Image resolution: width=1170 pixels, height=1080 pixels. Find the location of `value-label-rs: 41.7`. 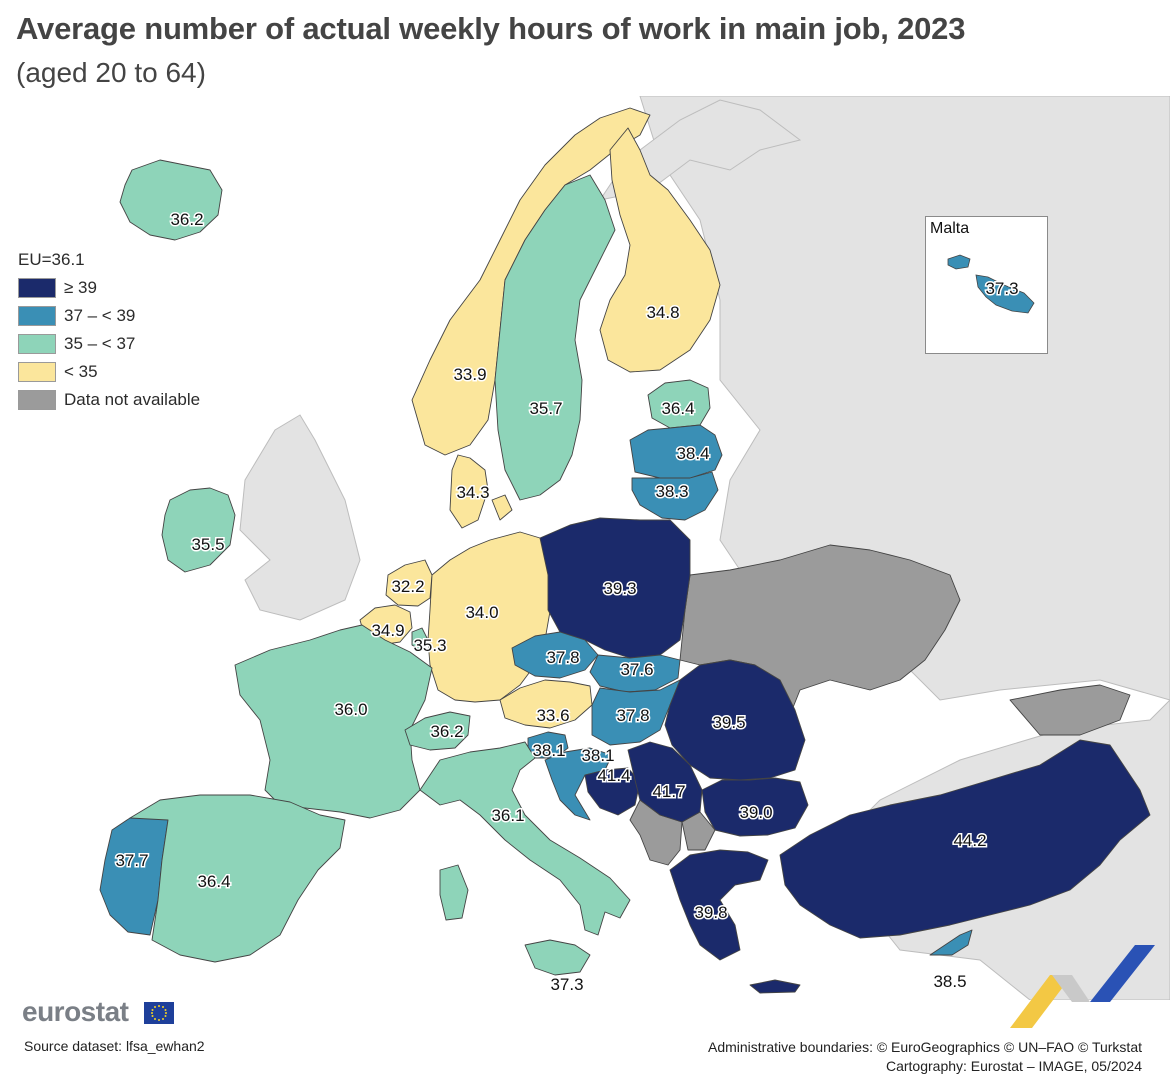

value-label-rs: 41.7 is located at coordinates (668, 791).